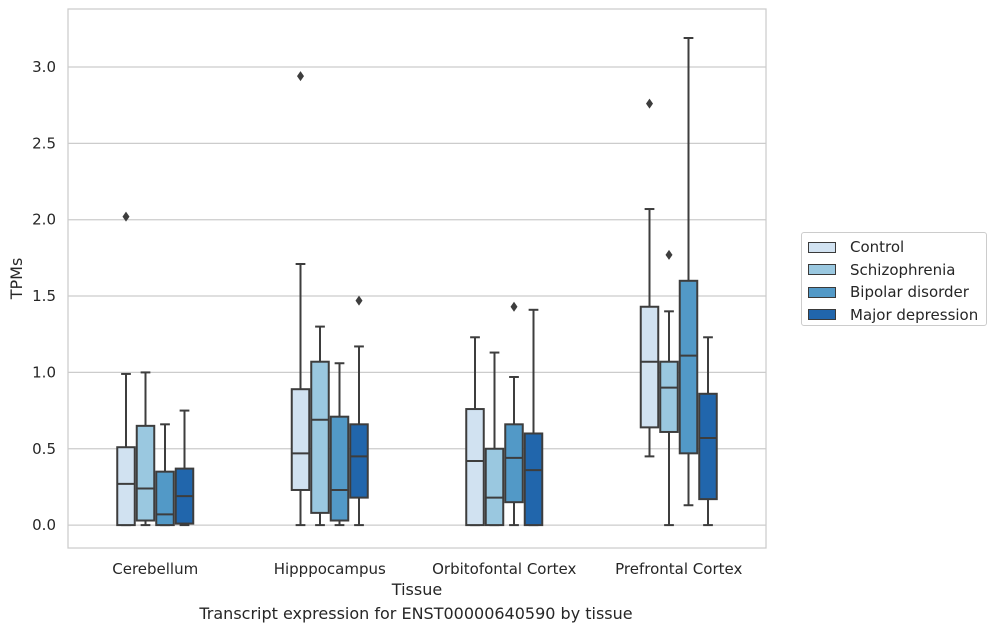 The width and height of the screenshot is (997, 634). I want to click on y-tick-label: 1.5, so click(44, 296).